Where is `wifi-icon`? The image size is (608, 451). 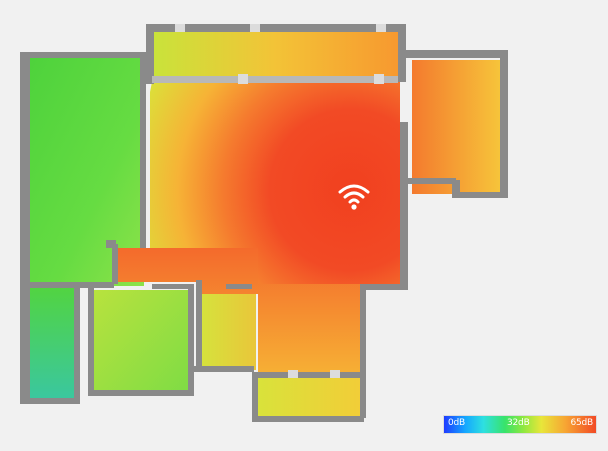
wifi-icon is located at coordinates (354, 197).